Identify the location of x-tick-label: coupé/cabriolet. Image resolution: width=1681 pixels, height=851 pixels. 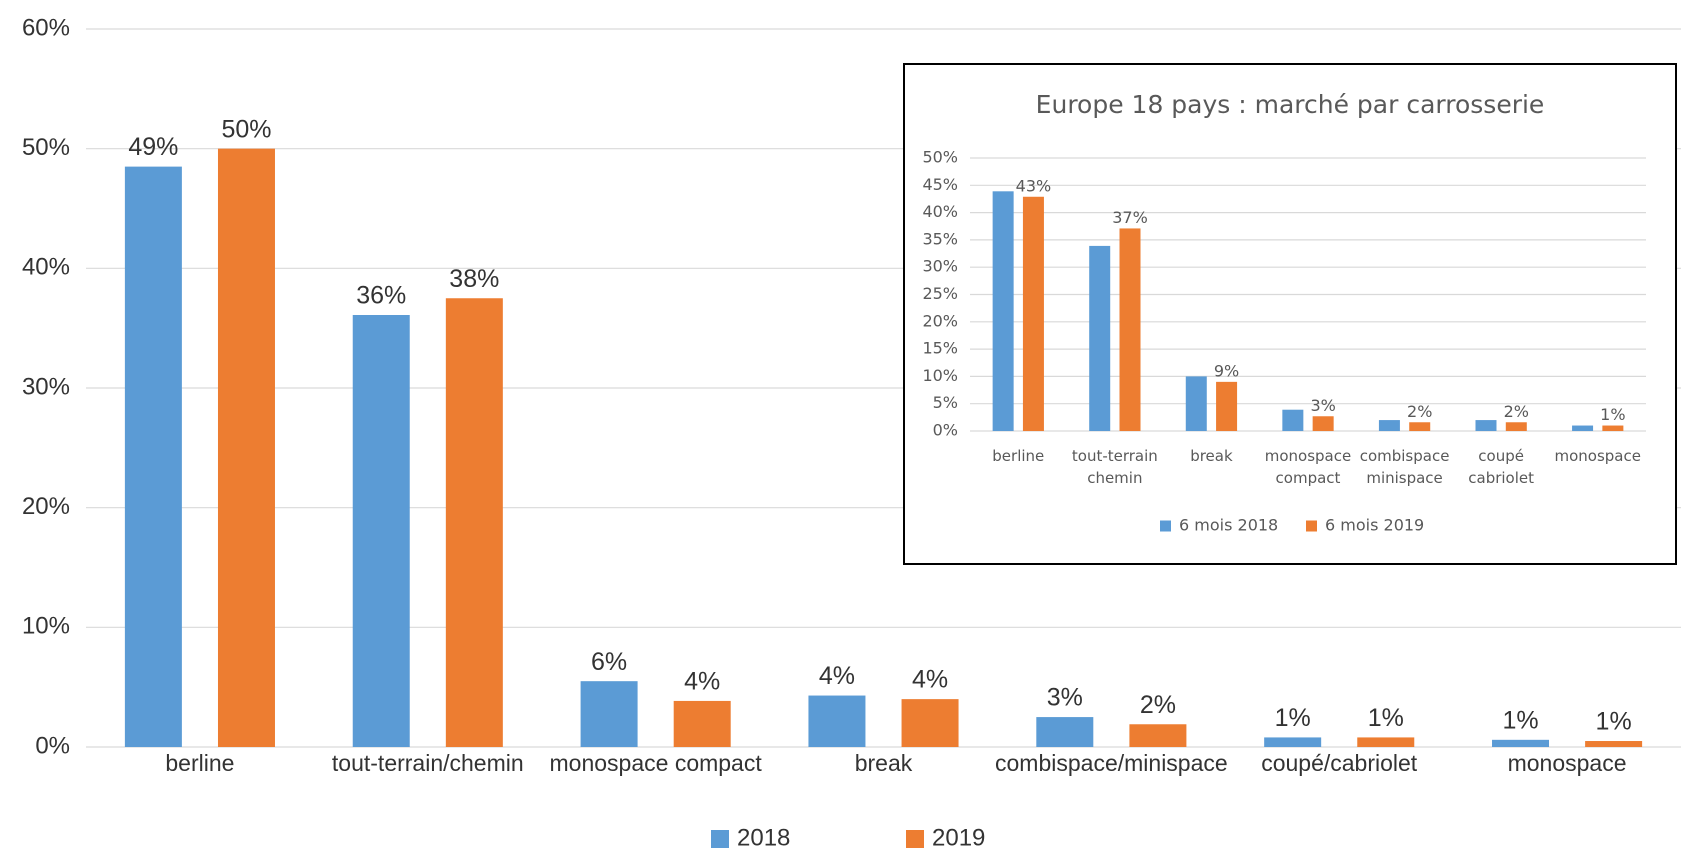
(1339, 763).